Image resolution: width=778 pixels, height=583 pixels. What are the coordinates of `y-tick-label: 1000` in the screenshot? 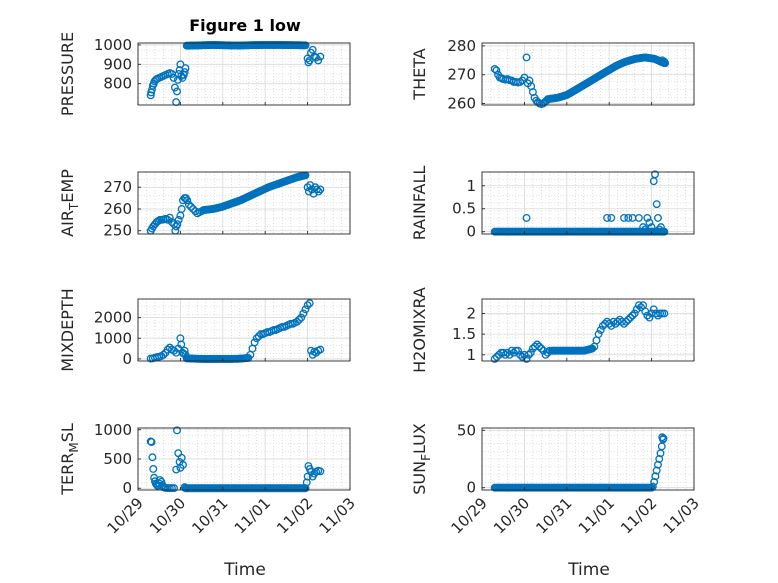 It's located at (113, 430).